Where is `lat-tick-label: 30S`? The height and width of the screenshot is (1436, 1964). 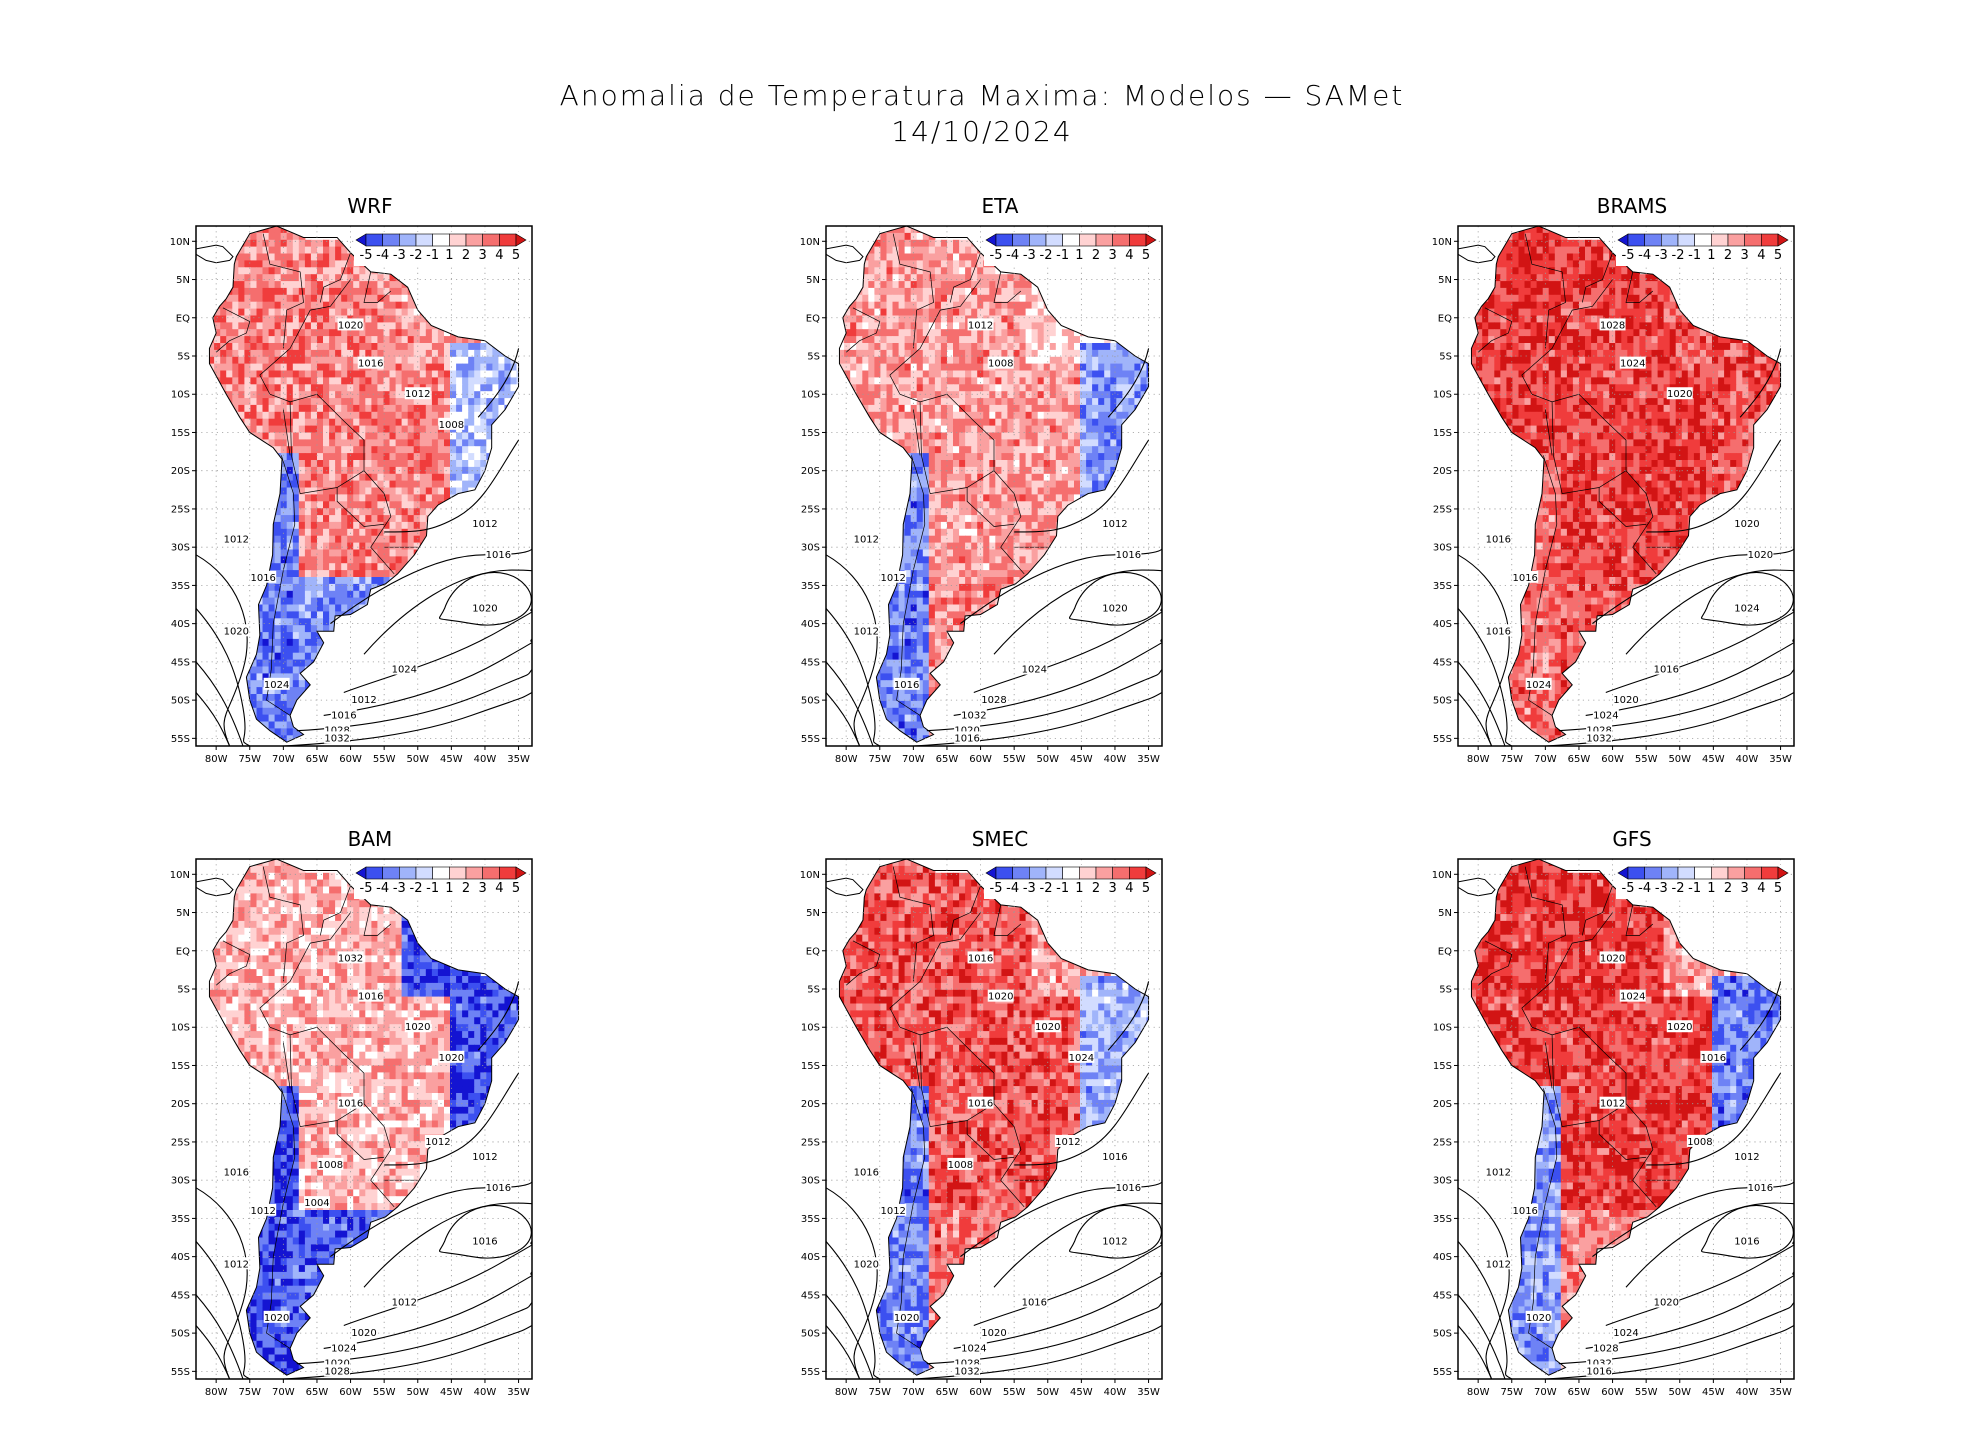
lat-tick-label: 30S is located at coordinates (180, 1181).